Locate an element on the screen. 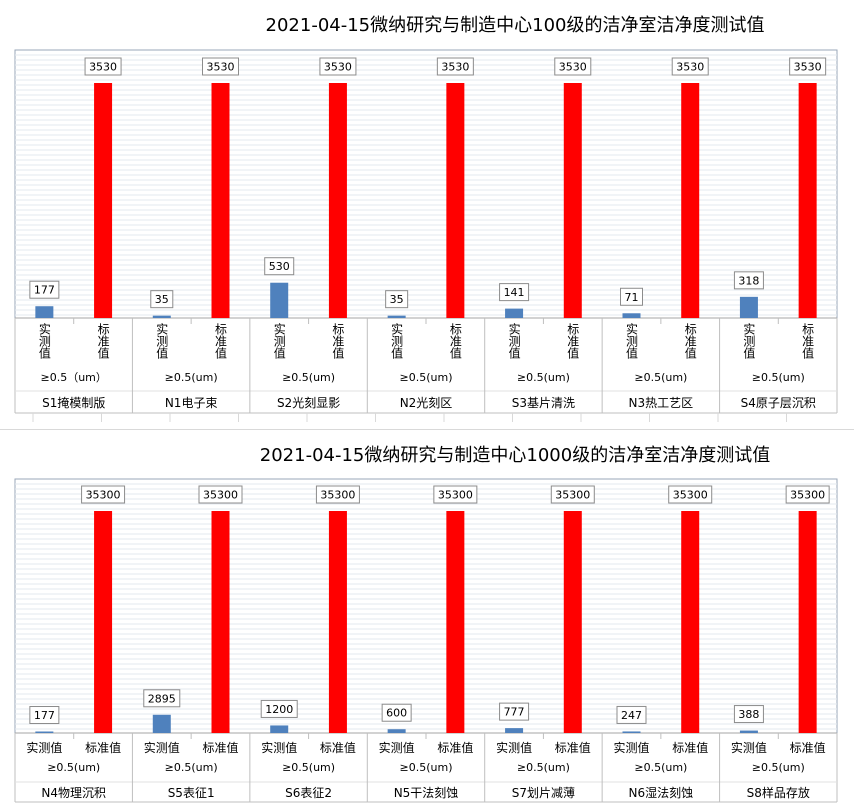 This screenshot has height=811, width=854. group-label: S3基片清洗 is located at coordinates (543, 403).